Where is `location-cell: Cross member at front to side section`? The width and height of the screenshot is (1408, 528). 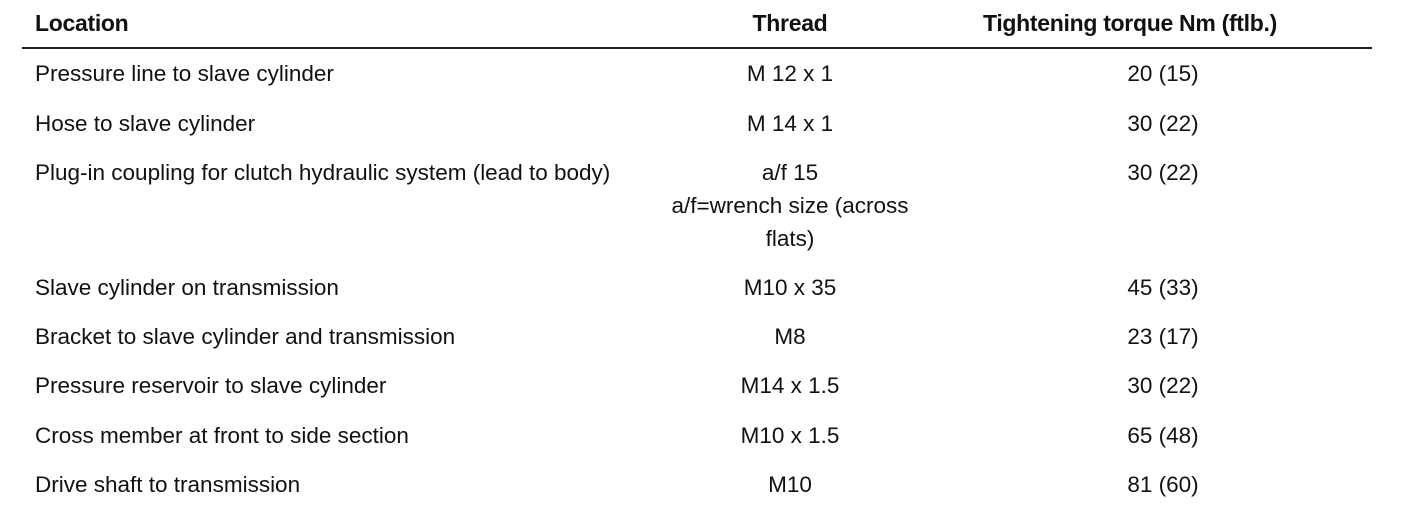 location-cell: Cross member at front to side section is located at coordinates (222, 435).